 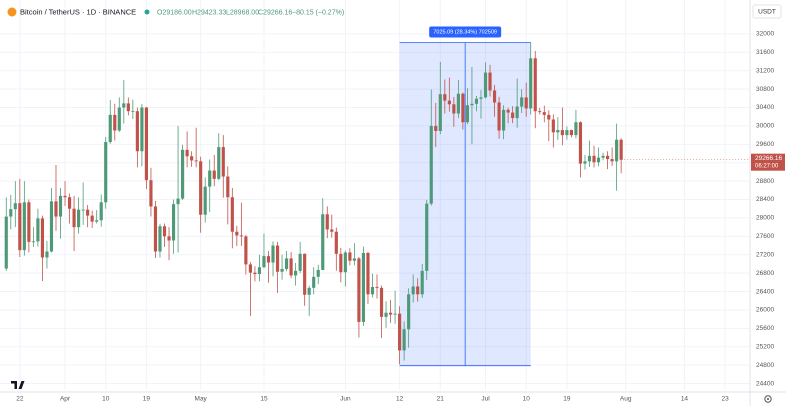 I want to click on settings-icon, so click(x=768, y=399).